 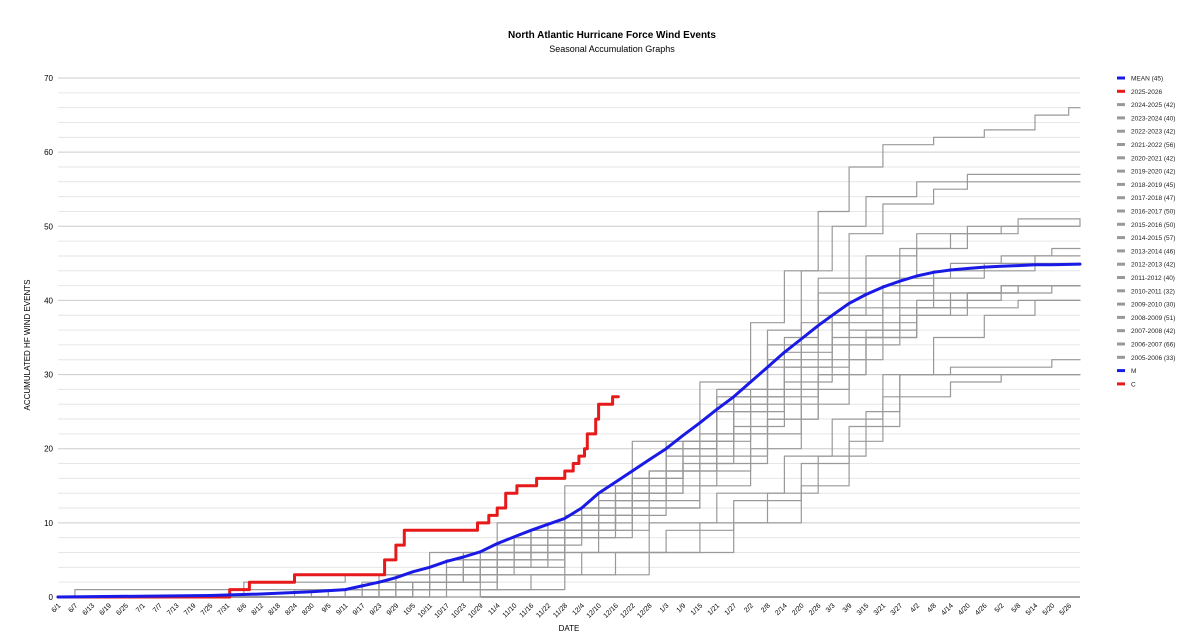 What do you see at coordinates (442, 610) in the screenshot?
I see `x-tick-label: 10/17` at bounding box center [442, 610].